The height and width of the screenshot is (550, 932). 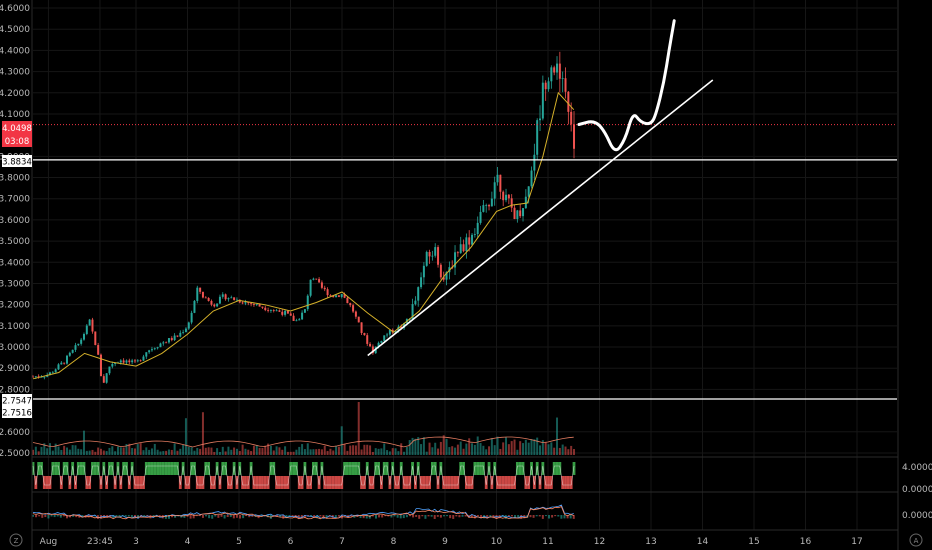 I want to click on svg-text: Z, so click(x=16, y=541).